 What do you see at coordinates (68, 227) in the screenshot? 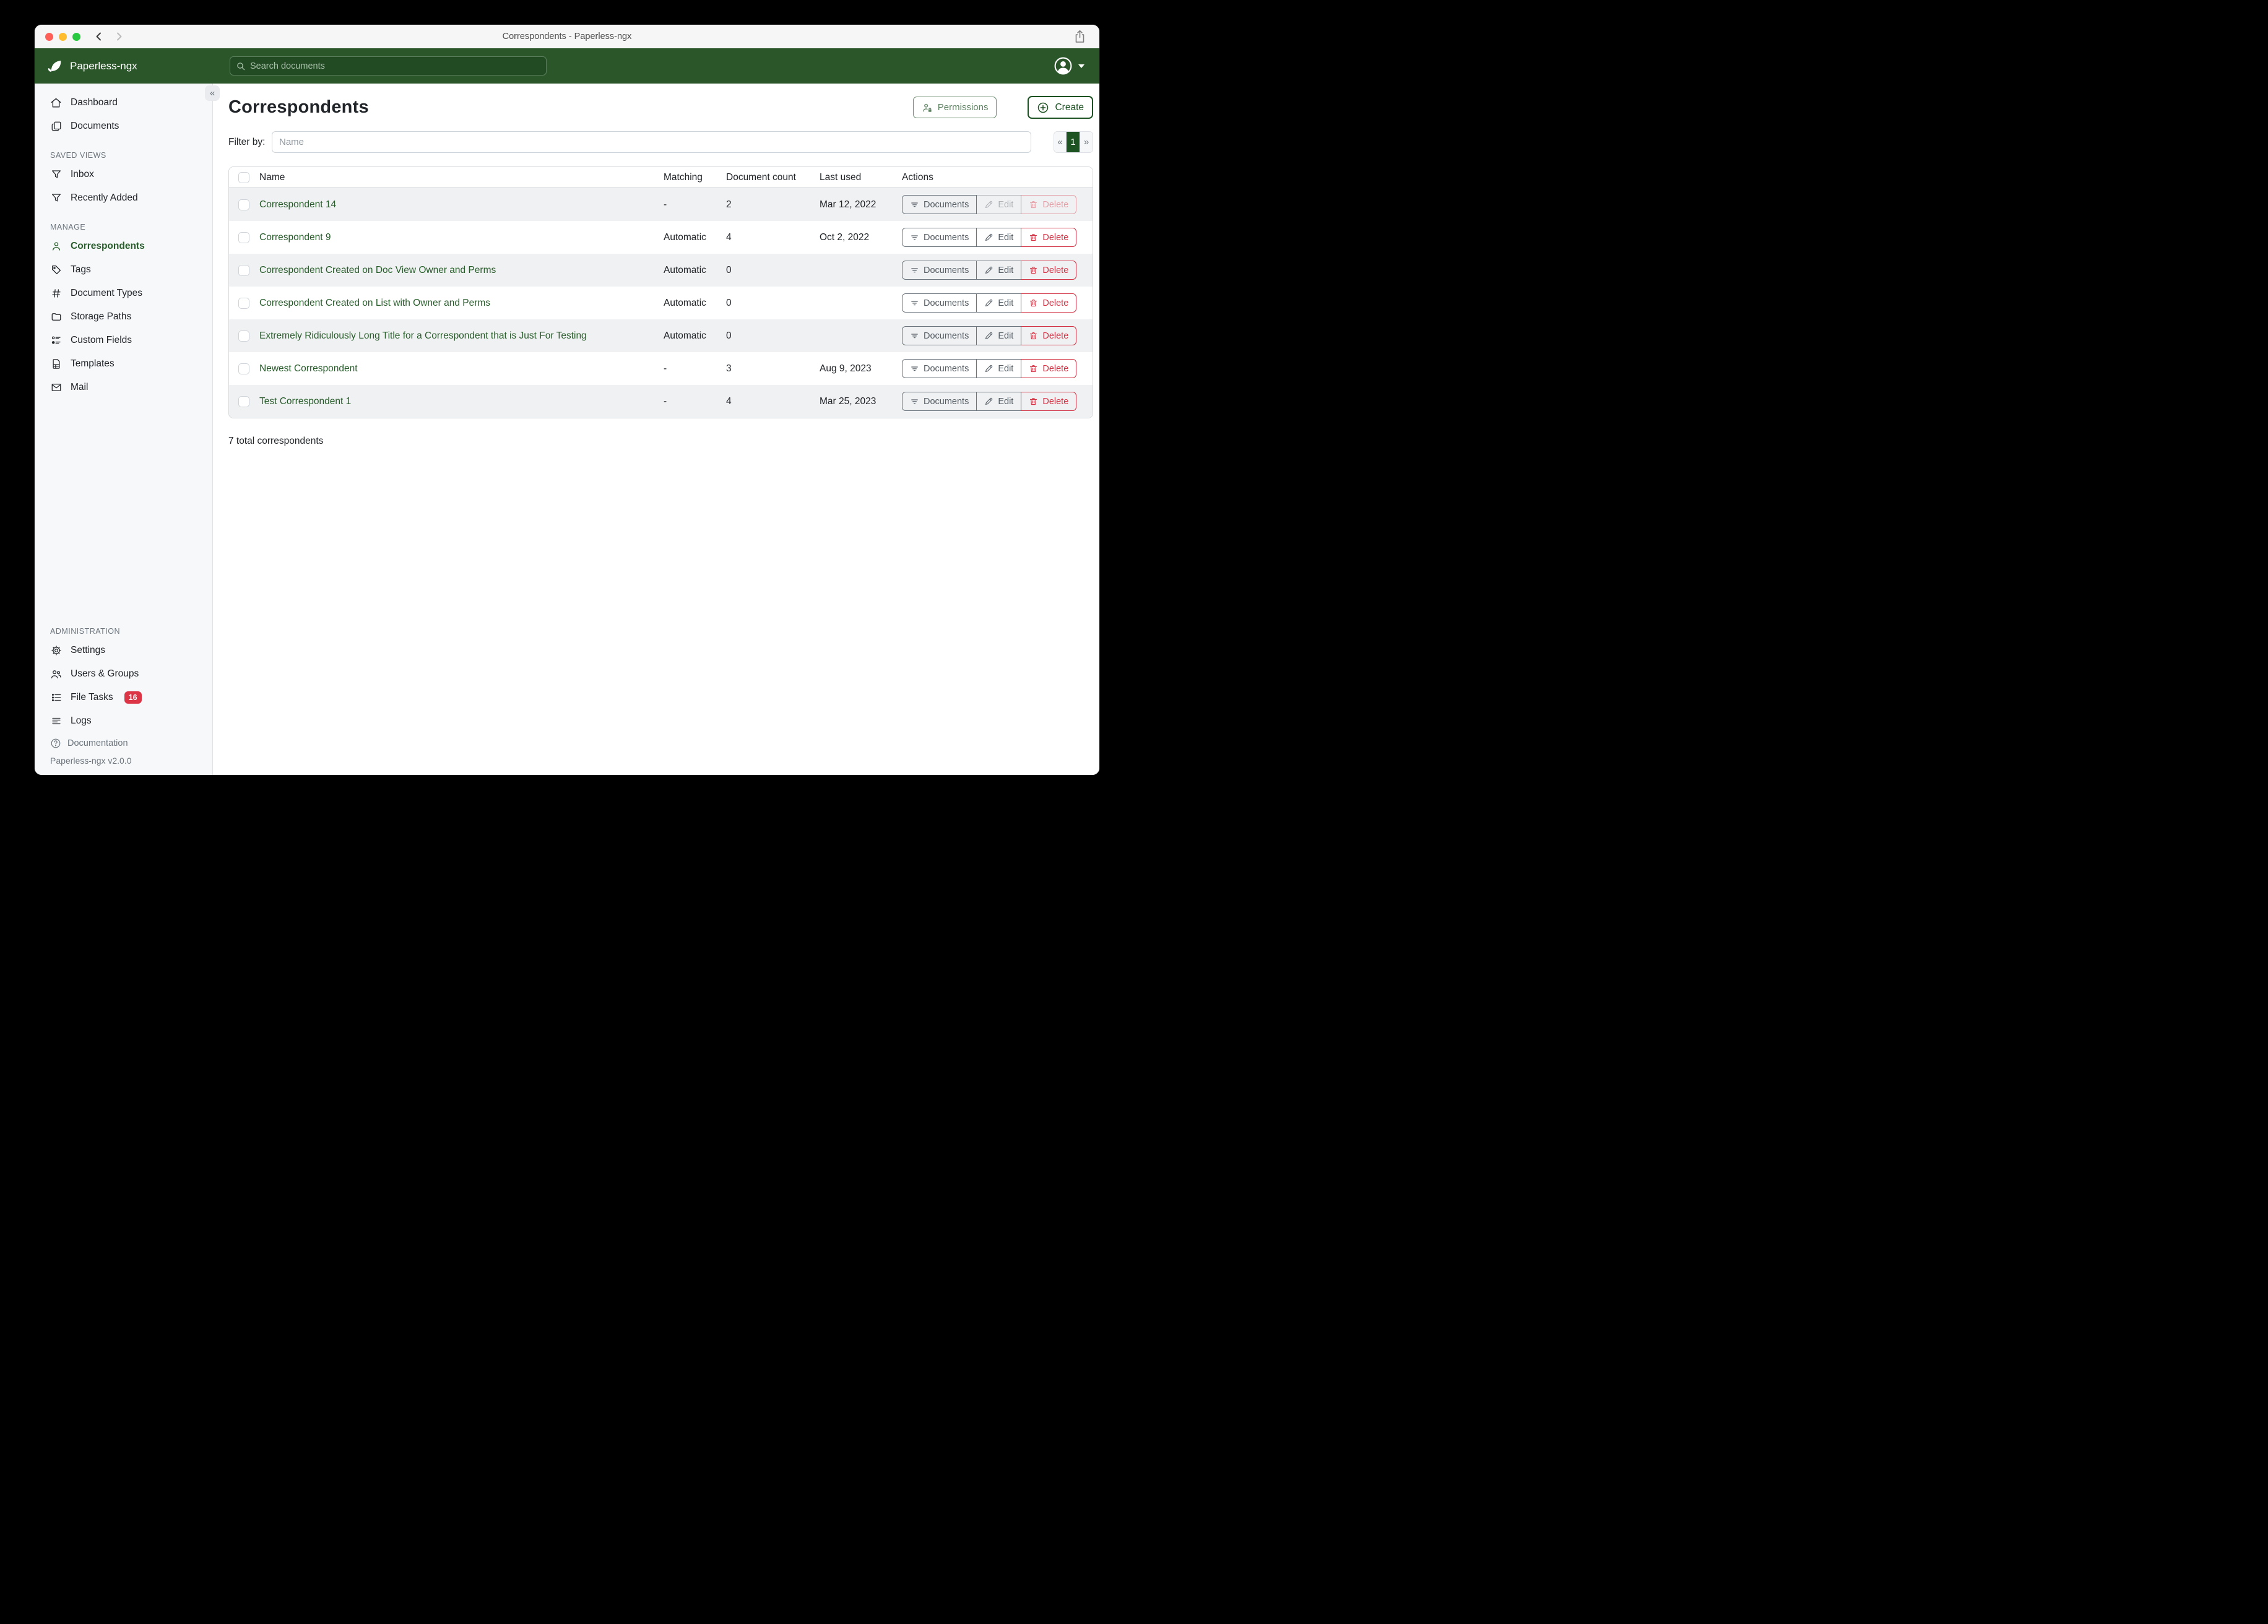
I see `sidebar-section-manage: MANAGE` at bounding box center [68, 227].